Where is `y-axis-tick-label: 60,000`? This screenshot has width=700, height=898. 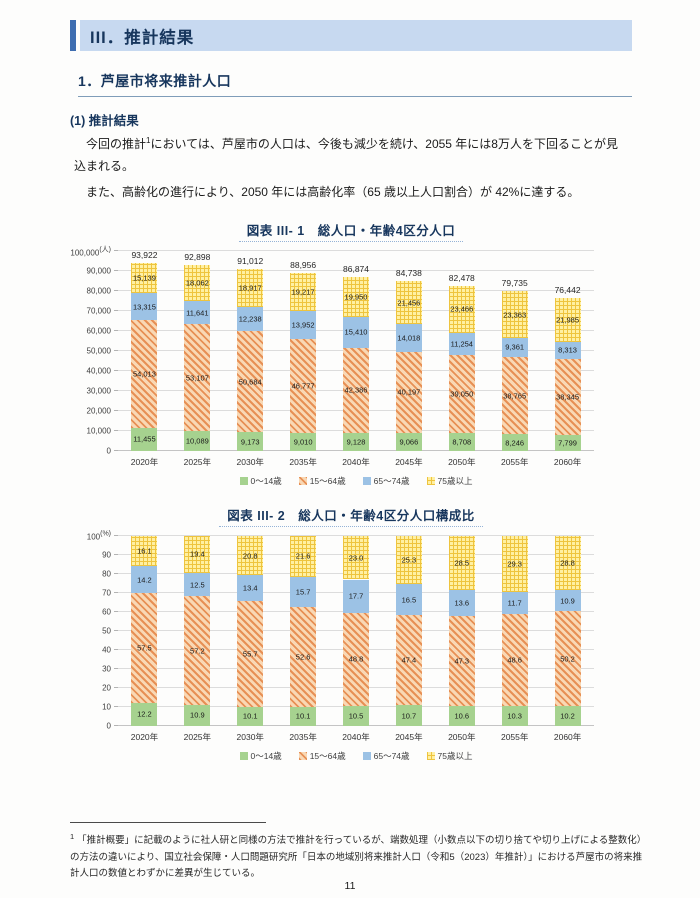
y-axis-tick-label: 60,000 is located at coordinates (98, 331).